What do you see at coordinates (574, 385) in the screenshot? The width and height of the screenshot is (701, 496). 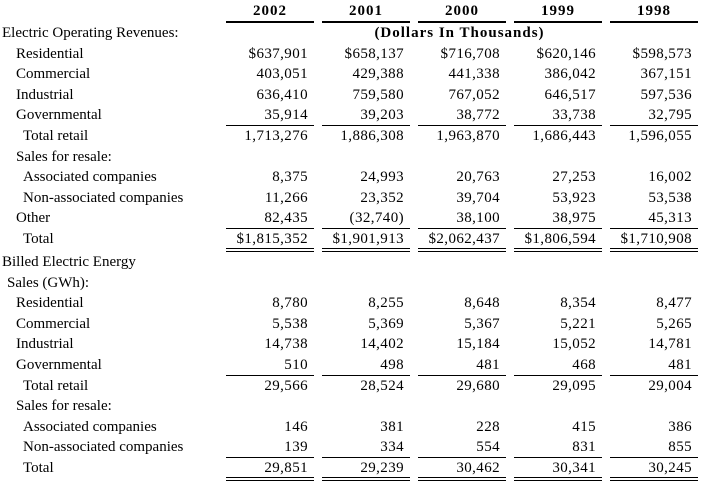 I see `cell-value: 29,095` at bounding box center [574, 385].